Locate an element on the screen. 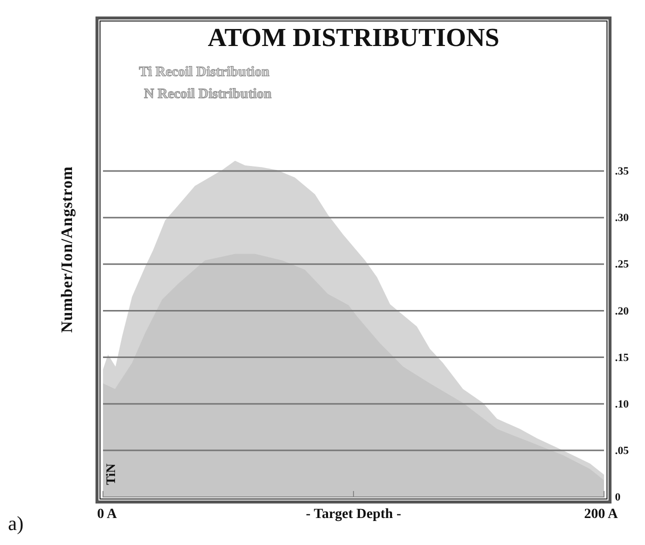 The height and width of the screenshot is (545, 645). y-tick-label: .30 is located at coordinates (622, 218).